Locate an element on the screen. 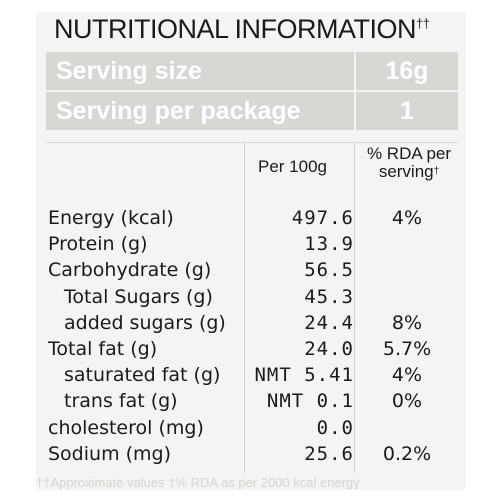  nutrient-name: Total Sugars (g) is located at coordinates (138, 296).